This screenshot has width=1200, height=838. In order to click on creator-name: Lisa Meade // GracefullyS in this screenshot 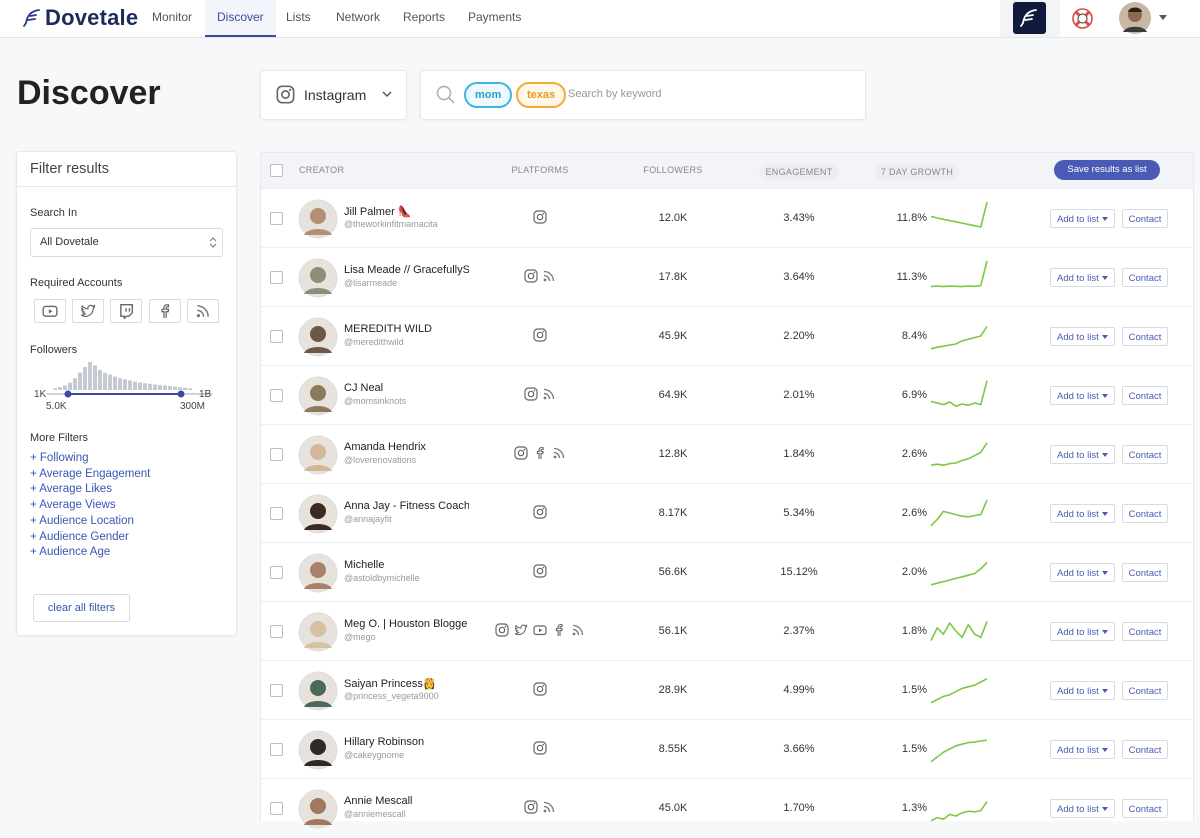, I will do `click(406, 270)`.